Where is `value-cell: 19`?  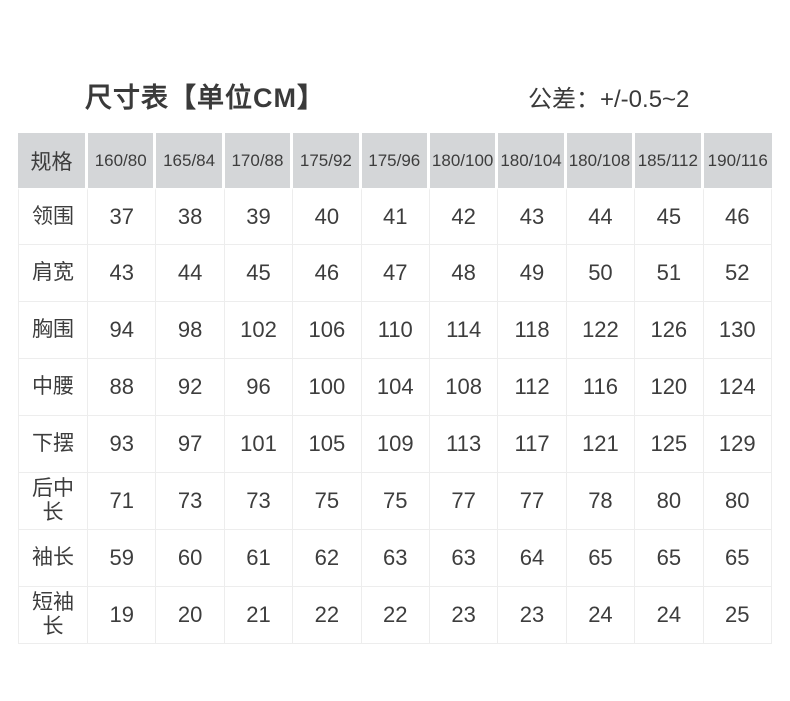 value-cell: 19 is located at coordinates (122, 615).